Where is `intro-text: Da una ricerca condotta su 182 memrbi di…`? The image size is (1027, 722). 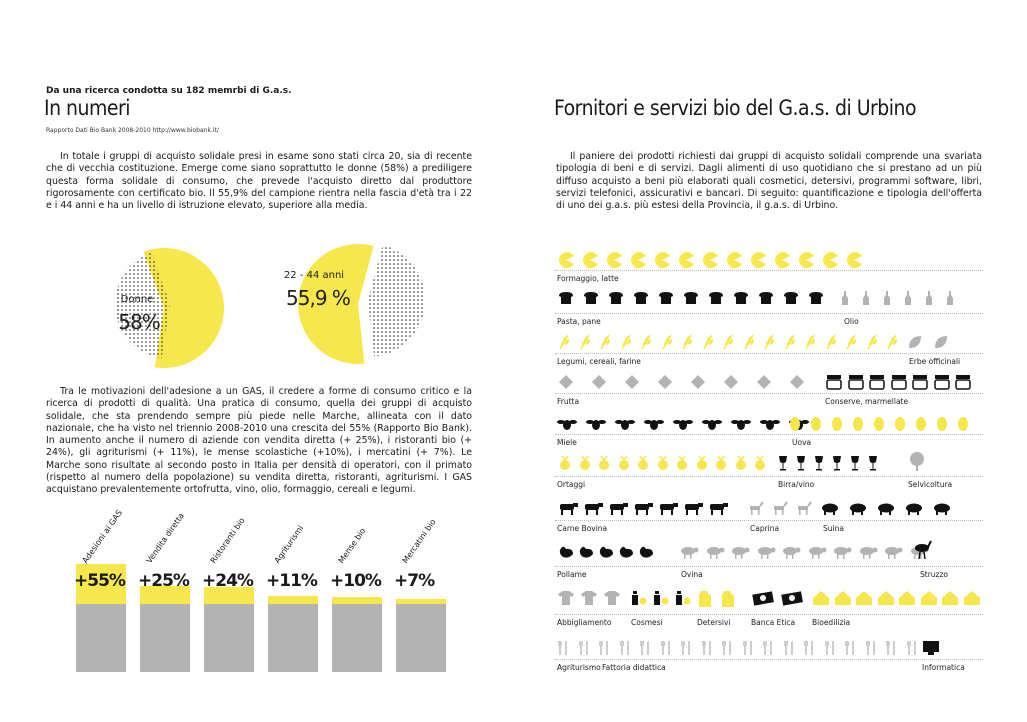 intro-text: Da una ricerca condotta su 182 memrbi di… is located at coordinates (169, 91).